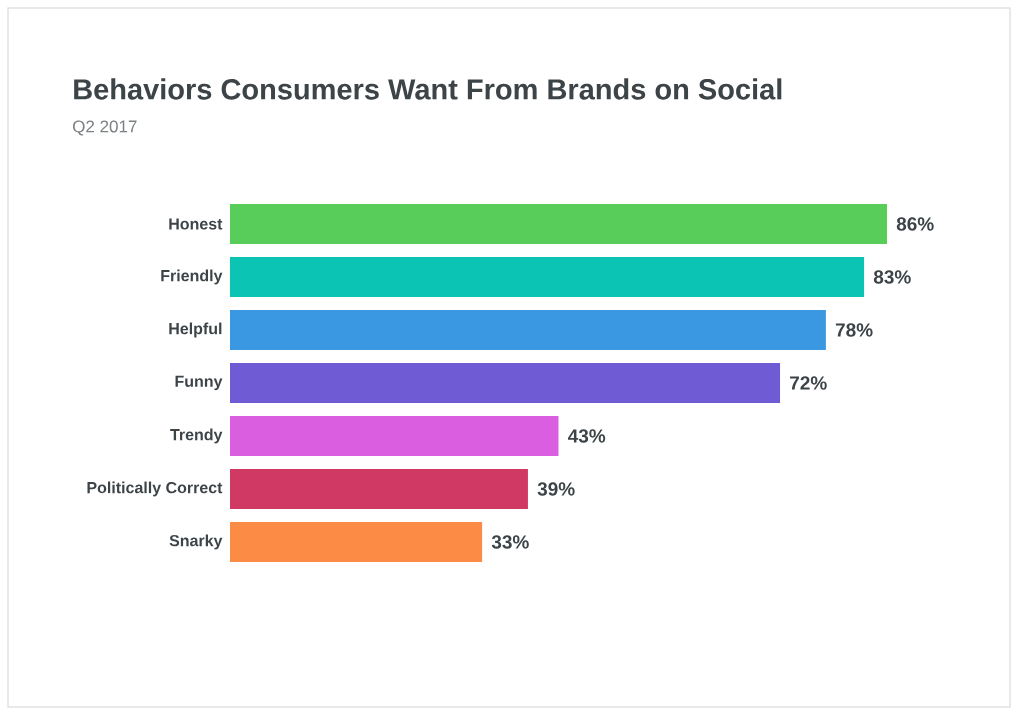 This screenshot has height=715, width=1018. What do you see at coordinates (892, 277) in the screenshot?
I see `data-label: 83%` at bounding box center [892, 277].